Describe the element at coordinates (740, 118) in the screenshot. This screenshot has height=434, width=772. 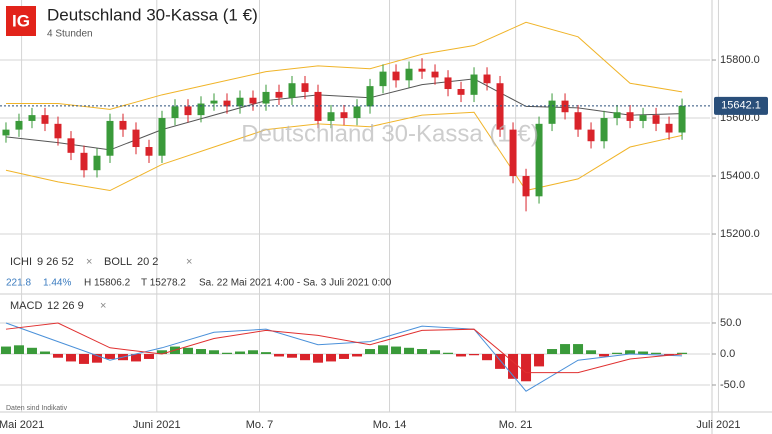
I see `y-tick-label: 15600.0` at that location.